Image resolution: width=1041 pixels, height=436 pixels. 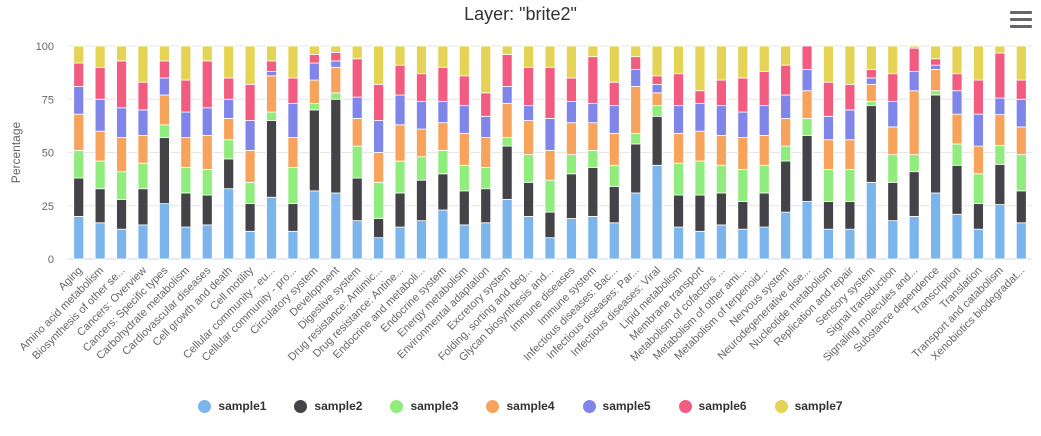 I want to click on legend-item-sample7: sample7, so click(x=808, y=406).